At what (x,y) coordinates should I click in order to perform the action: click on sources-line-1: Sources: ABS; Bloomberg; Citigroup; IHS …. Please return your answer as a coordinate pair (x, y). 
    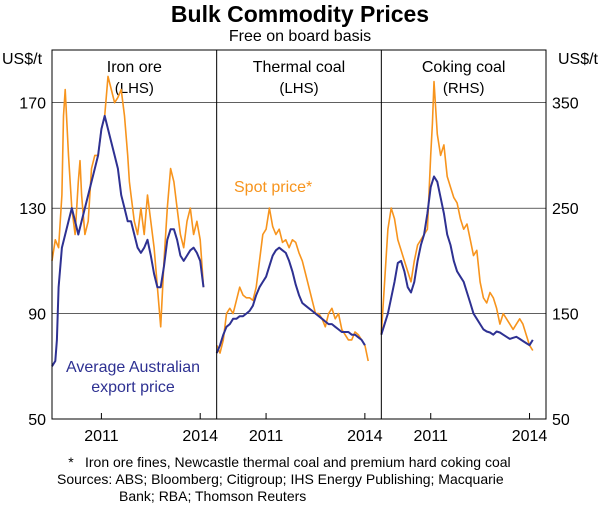
    Looking at the image, I should click on (280, 479).